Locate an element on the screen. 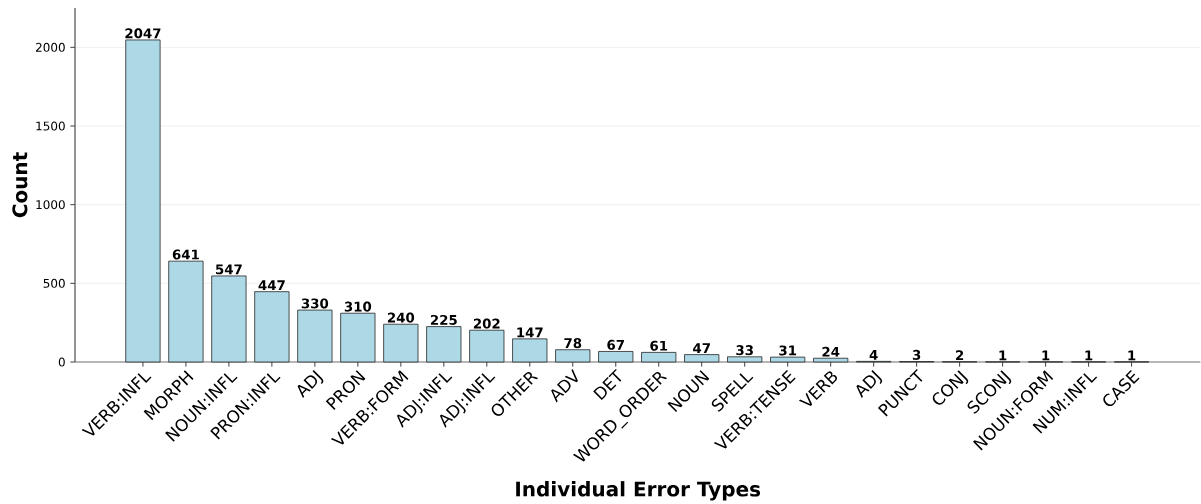 The image size is (1201, 504). data-label: 31 is located at coordinates (788, 350).